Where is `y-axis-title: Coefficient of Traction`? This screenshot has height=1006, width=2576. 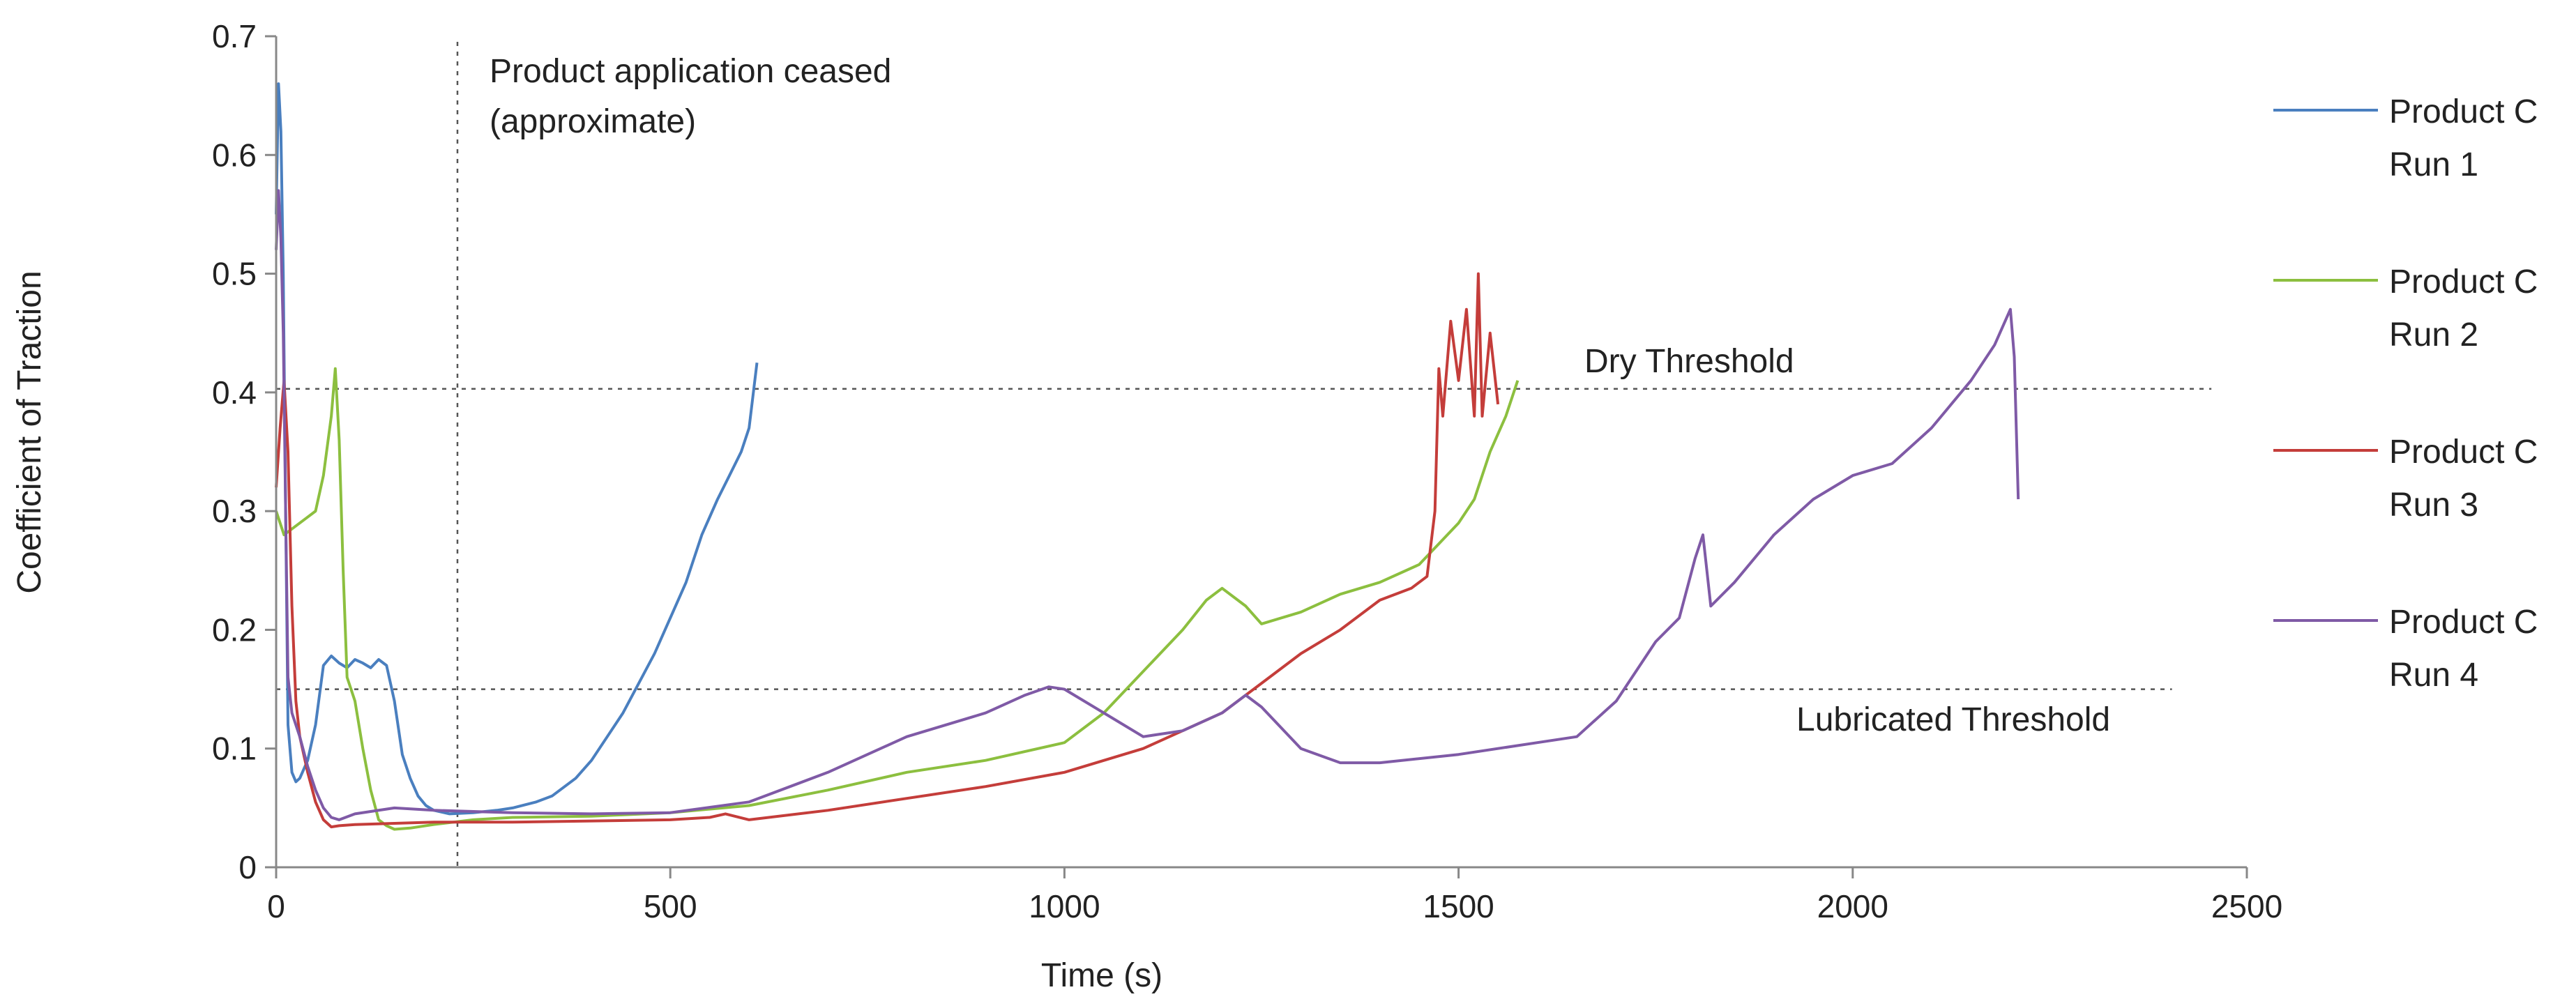 y-axis-title: Coefficient of Traction is located at coordinates (29, 431).